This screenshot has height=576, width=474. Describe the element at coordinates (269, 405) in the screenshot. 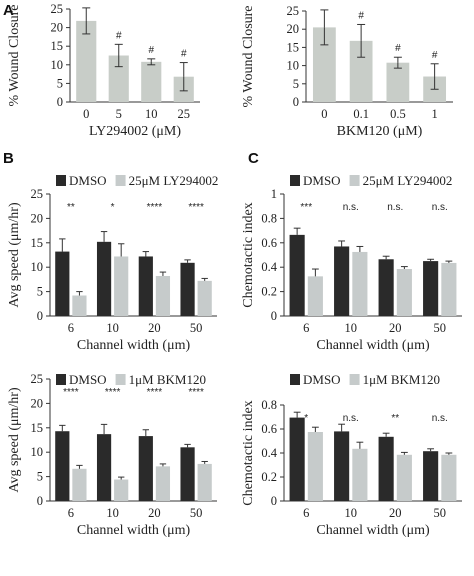

I see `y-tick-label: 0.8` at that location.